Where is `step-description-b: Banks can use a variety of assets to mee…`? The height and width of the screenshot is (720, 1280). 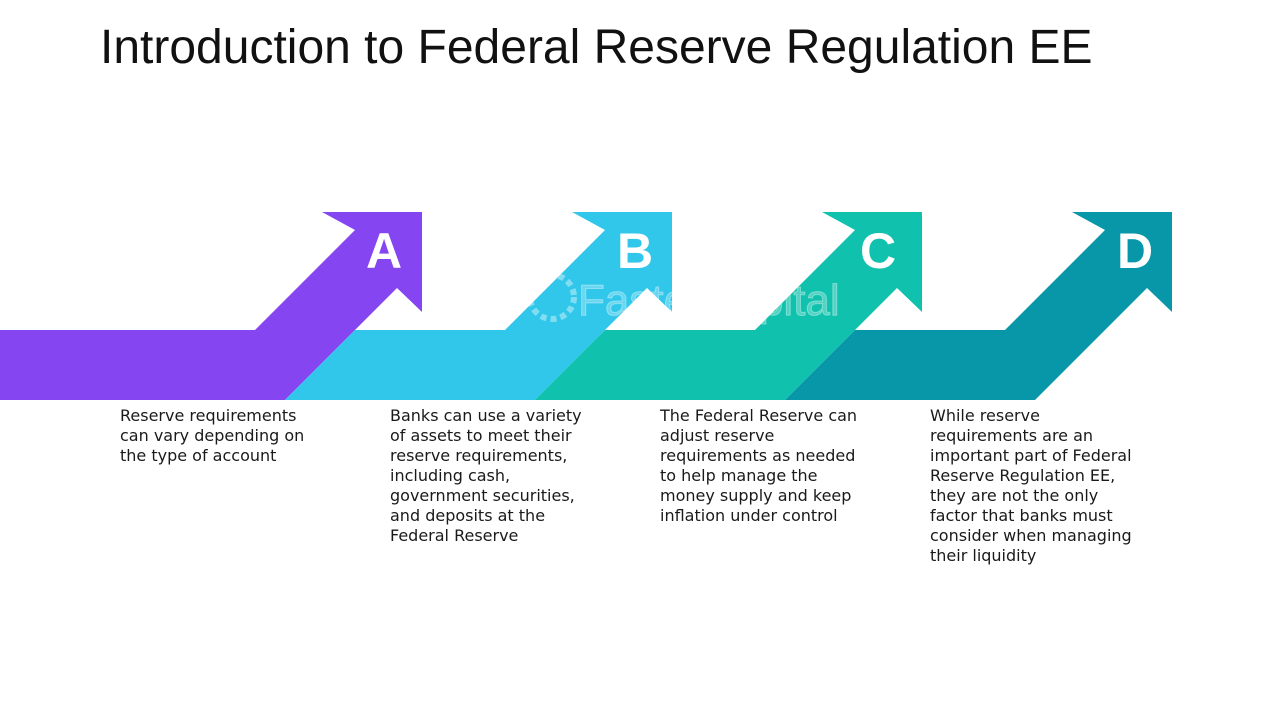 step-description-b: Banks can use a variety of assets to mee… is located at coordinates (486, 475).